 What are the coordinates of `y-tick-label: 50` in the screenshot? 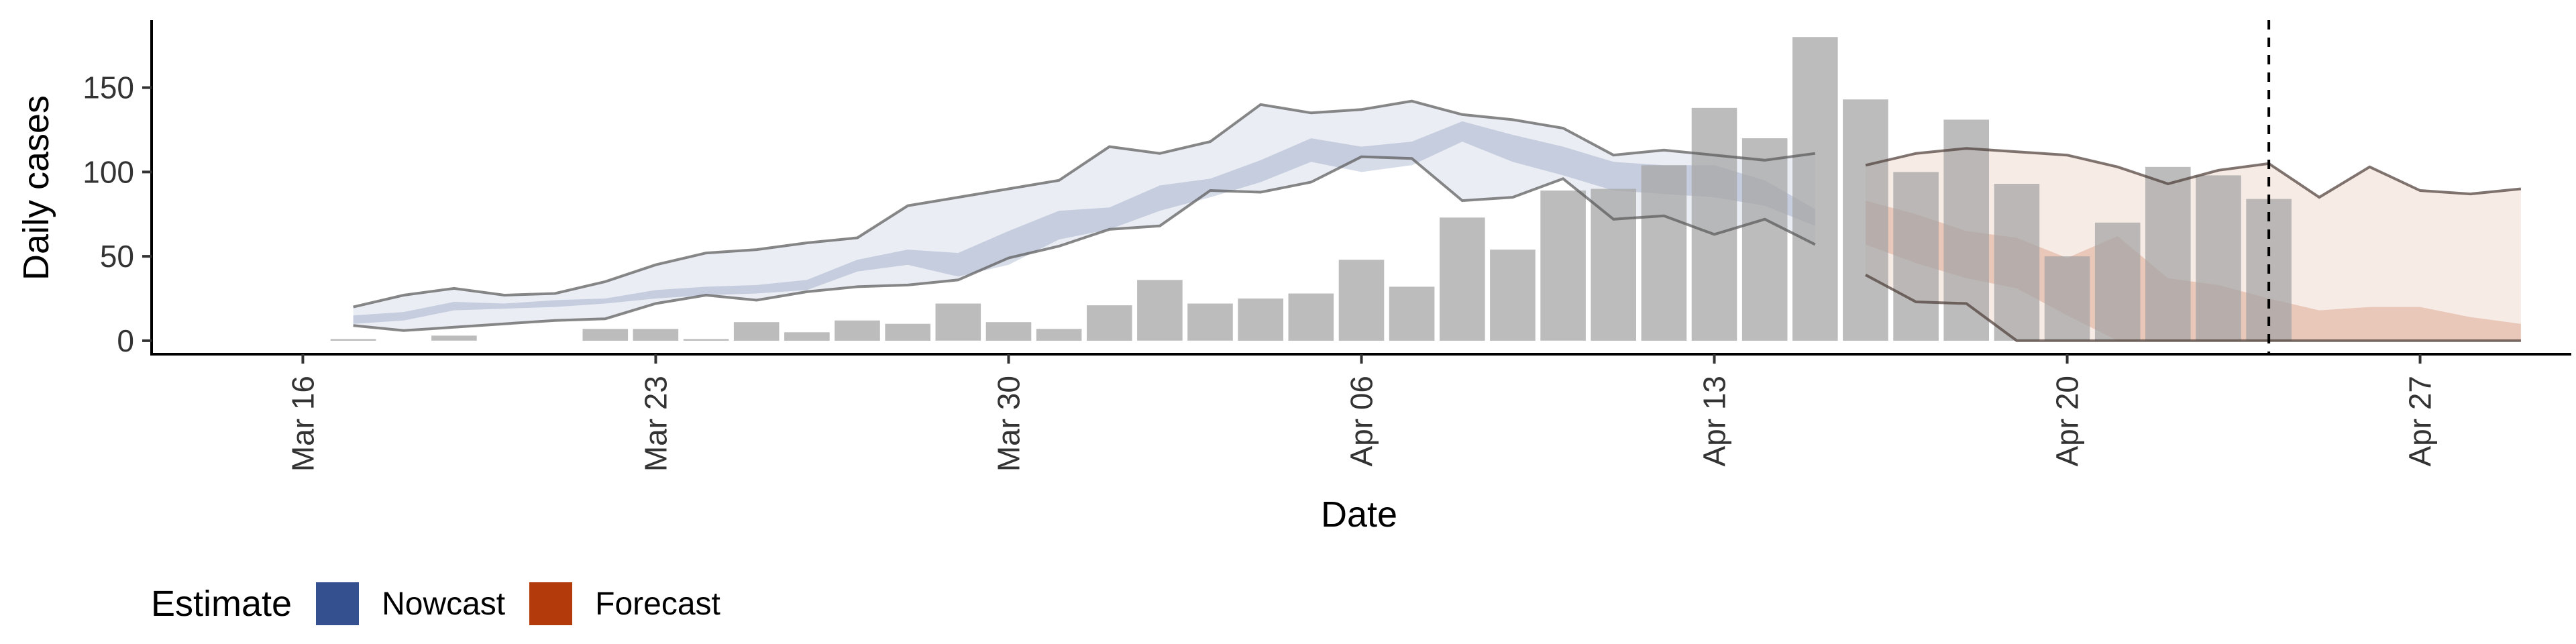 It's located at (117, 256).